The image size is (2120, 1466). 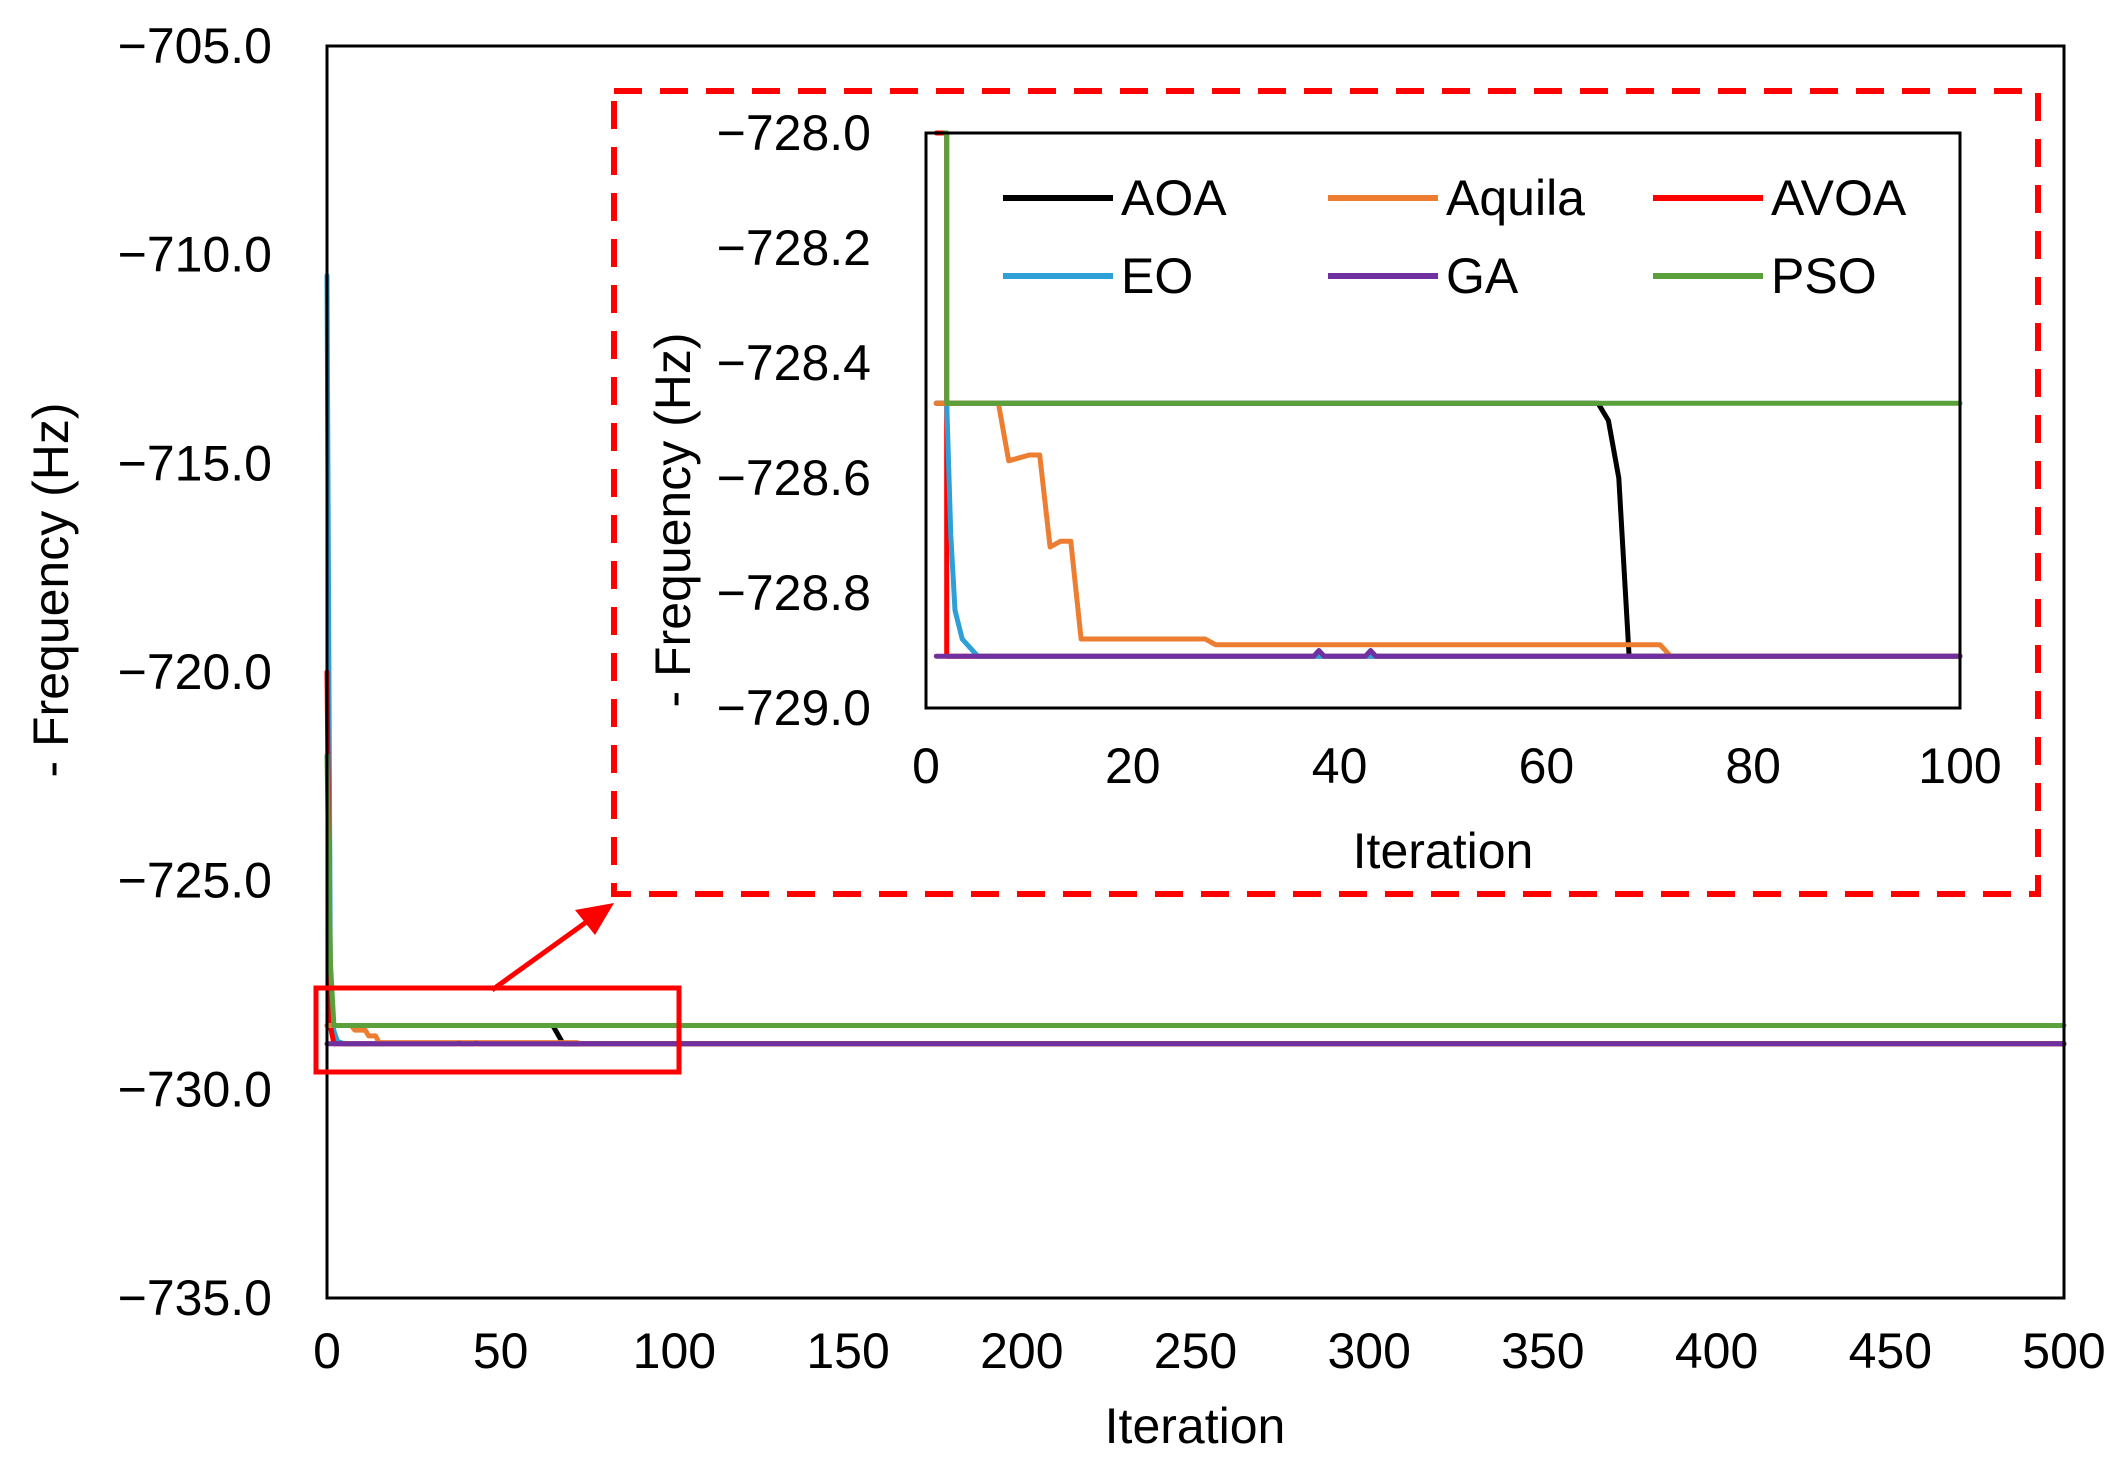 What do you see at coordinates (195, 881) in the screenshot?
I see `main-y-tick-4: −725.0` at bounding box center [195, 881].